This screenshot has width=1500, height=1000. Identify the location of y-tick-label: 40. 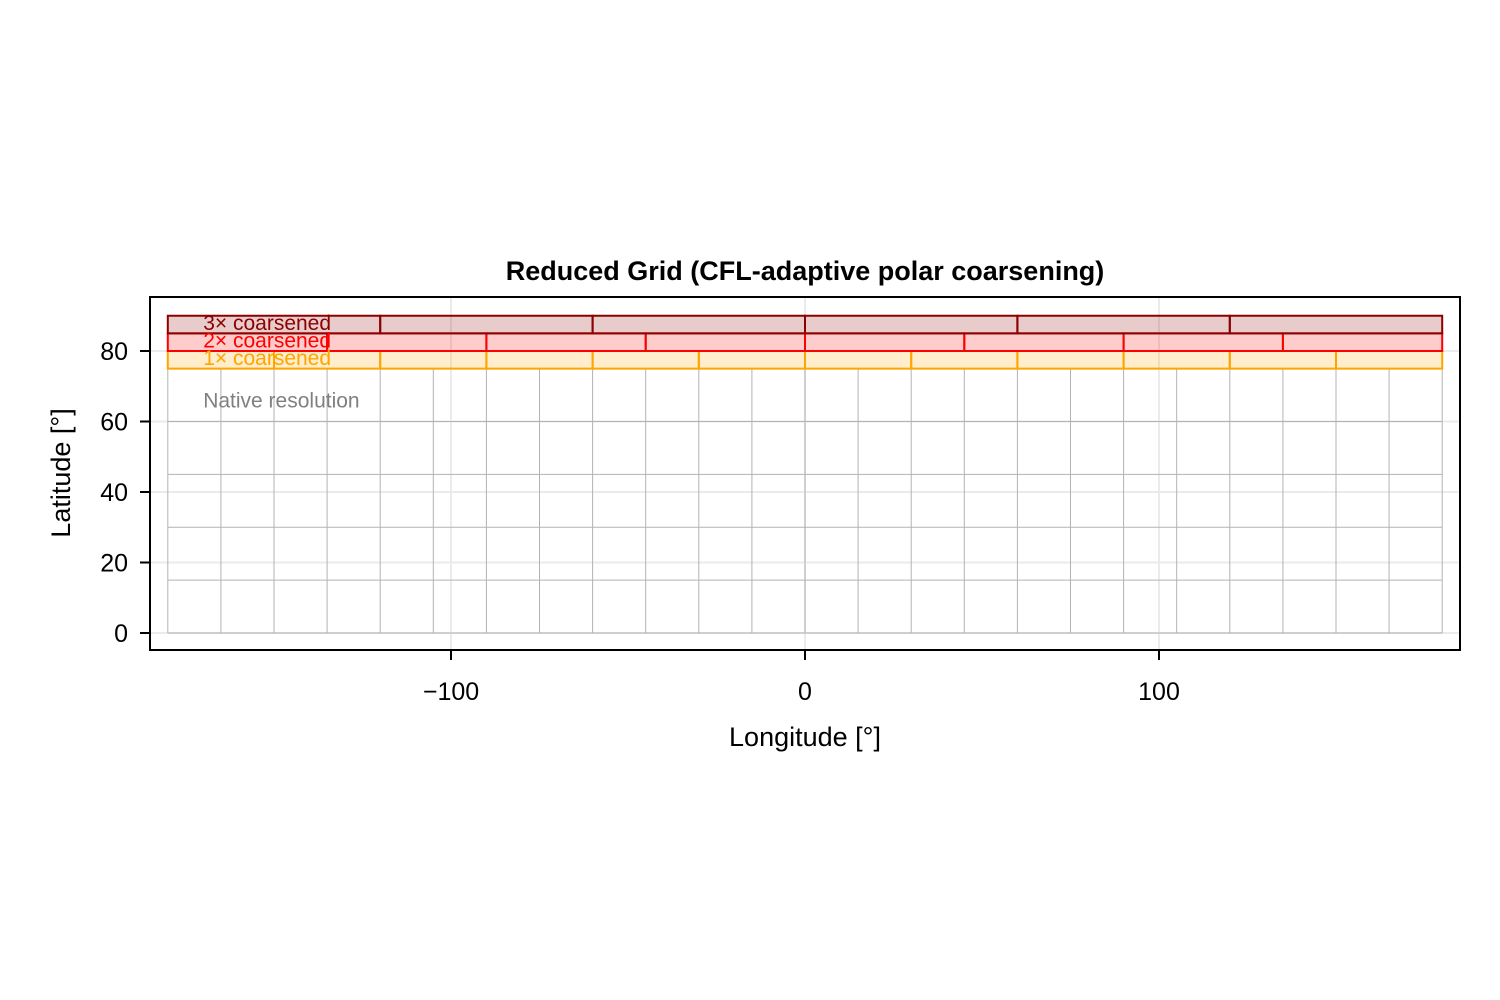
(114, 493).